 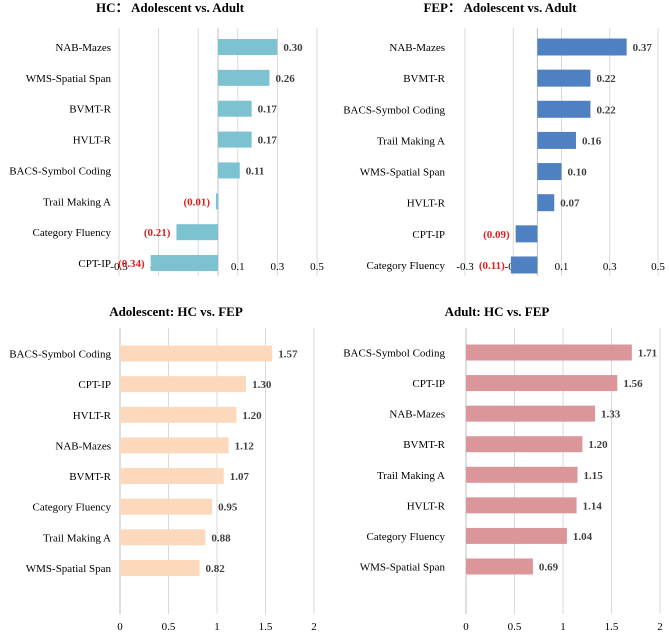 What do you see at coordinates (285, 79) in the screenshot?
I see `value-label: 0.26` at bounding box center [285, 79].